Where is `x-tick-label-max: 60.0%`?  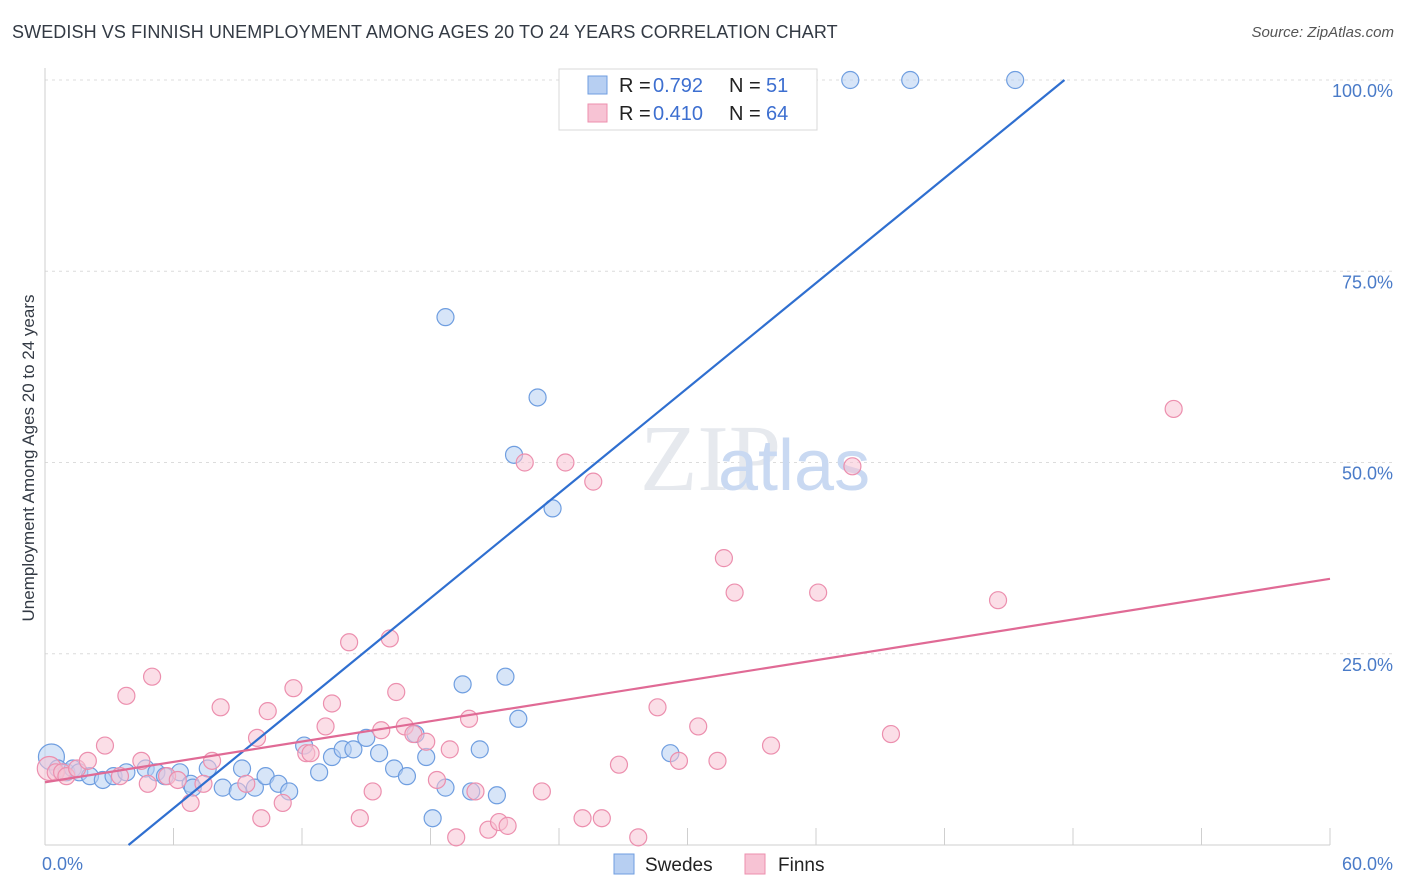 x-tick-label-max: 60.0% is located at coordinates (1367, 864).